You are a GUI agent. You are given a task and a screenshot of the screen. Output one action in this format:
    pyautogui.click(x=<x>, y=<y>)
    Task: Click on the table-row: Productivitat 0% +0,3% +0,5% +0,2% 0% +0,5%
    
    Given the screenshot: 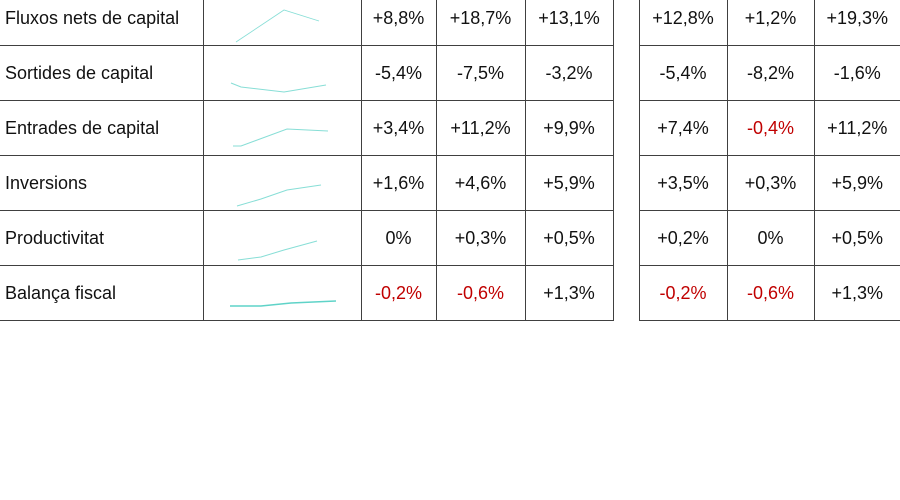 What is the action you would take?
    pyautogui.click(x=450, y=238)
    